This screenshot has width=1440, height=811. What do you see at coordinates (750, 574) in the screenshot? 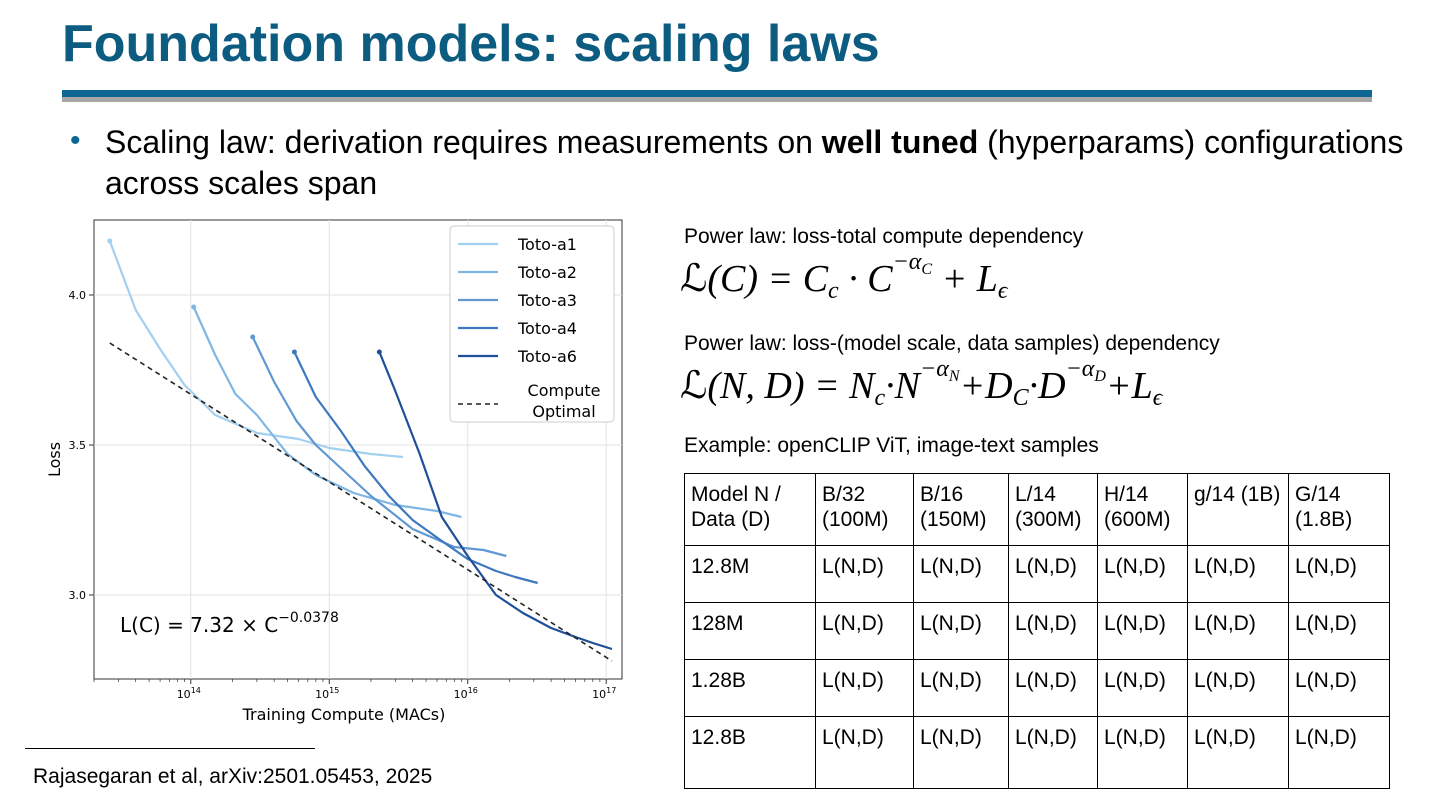
I see `table-cell: 12.8M` at bounding box center [750, 574].